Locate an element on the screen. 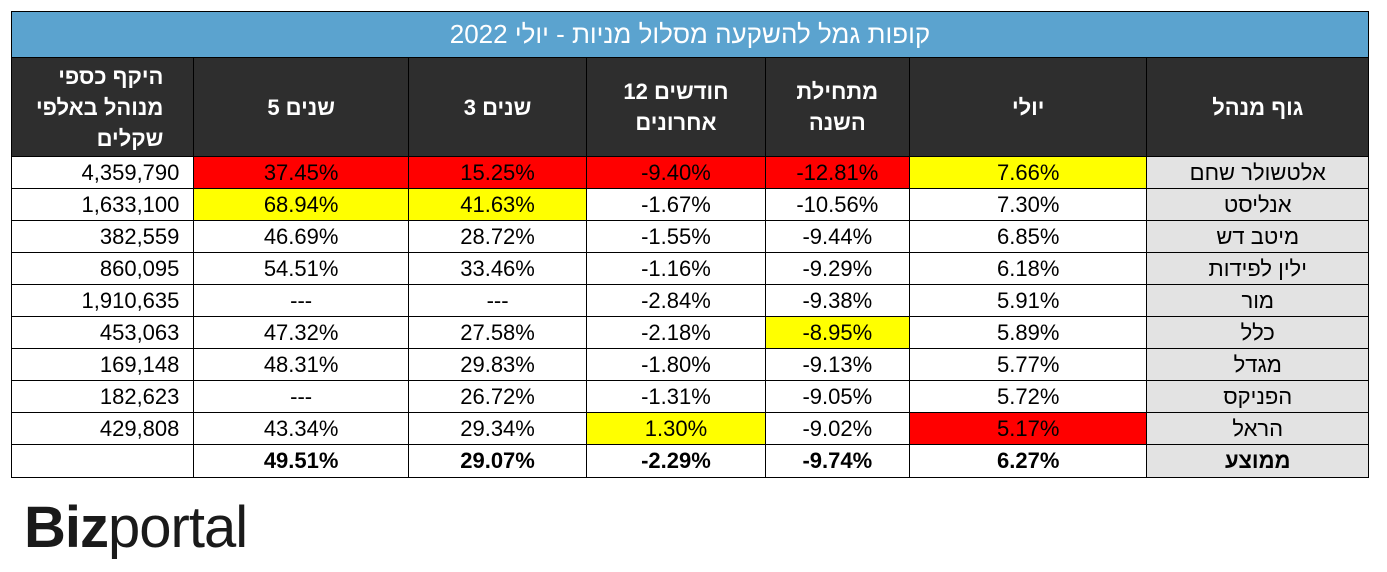 The image size is (1387, 572). table-title: קופות גמל להשקעה מסלול מניות - יולי 2022 is located at coordinates (690, 34).